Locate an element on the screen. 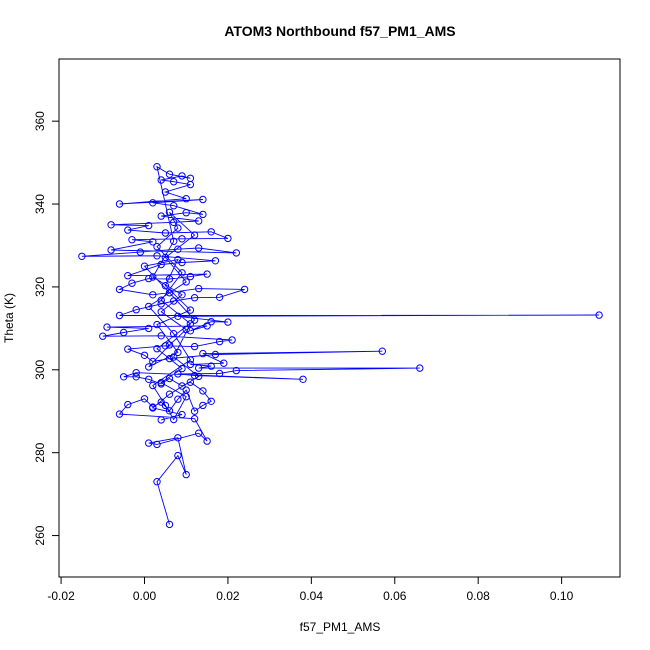 This screenshot has width=650, height=650. x-tick-label: 0.08 is located at coordinates (479, 596).